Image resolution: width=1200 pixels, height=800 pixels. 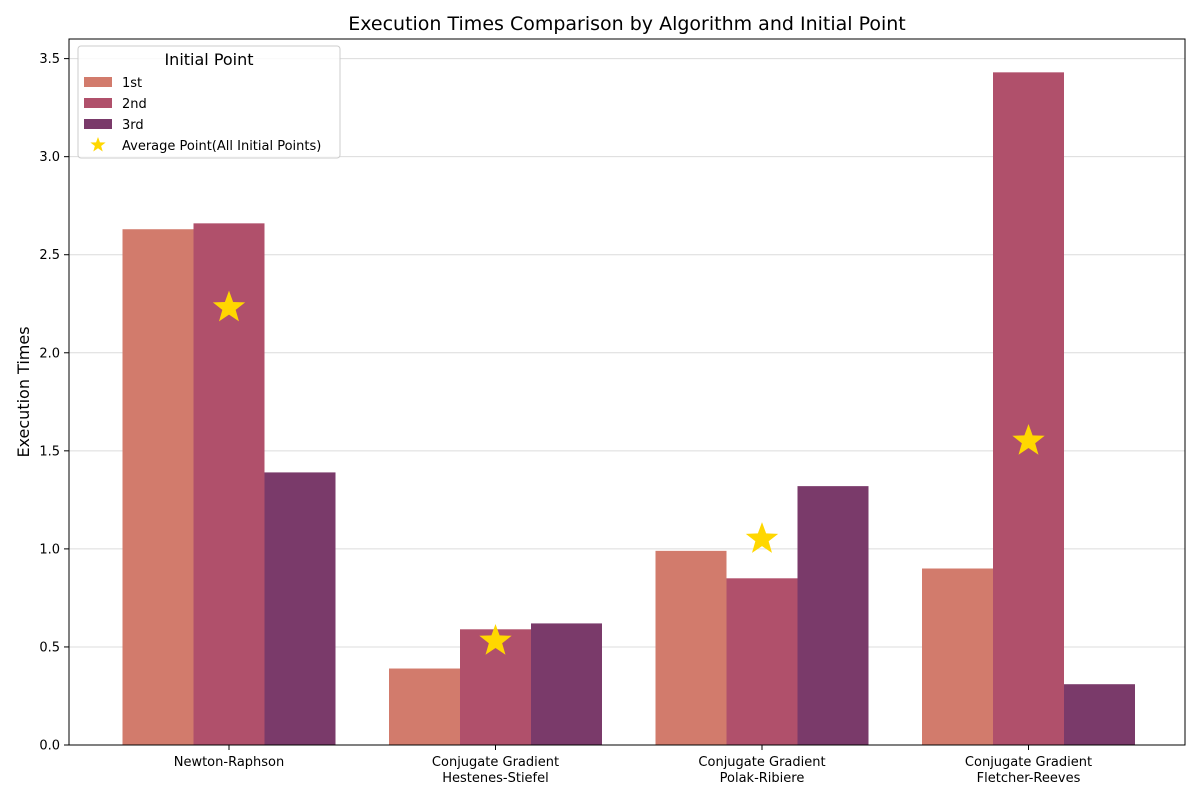 I want to click on y-tick-label: 3.0, so click(x=49, y=157).